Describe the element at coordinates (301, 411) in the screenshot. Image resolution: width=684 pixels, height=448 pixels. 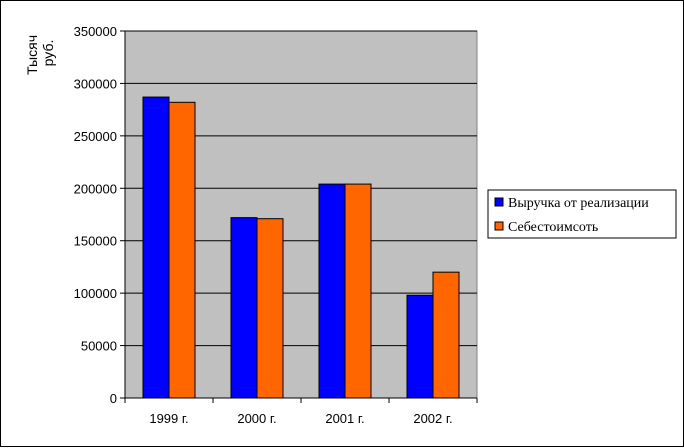
I see `x-axis: 1999 г. 2000 г. 2001 г. 2002 г.` at that location.